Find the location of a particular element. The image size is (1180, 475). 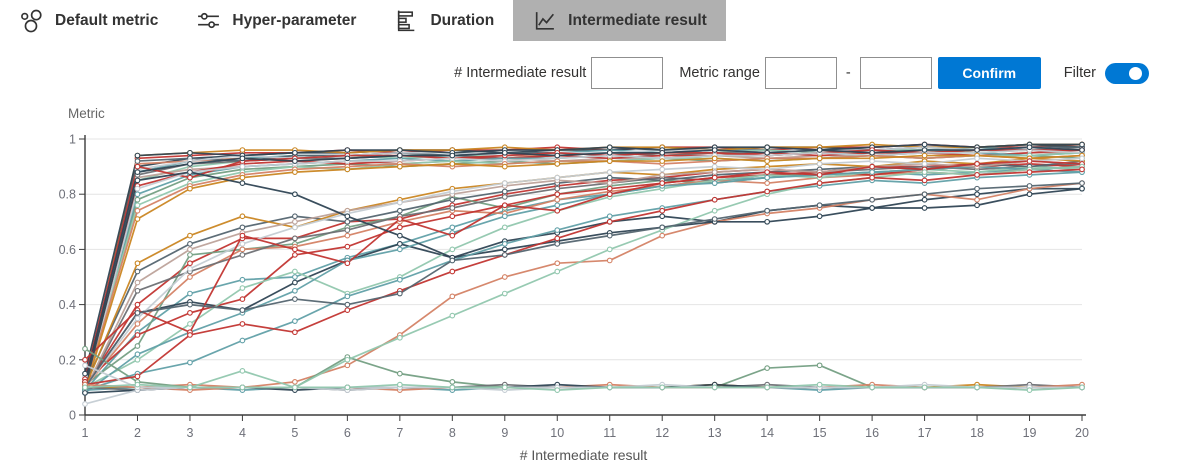

filter-label: Filter is located at coordinates (1079, 73).